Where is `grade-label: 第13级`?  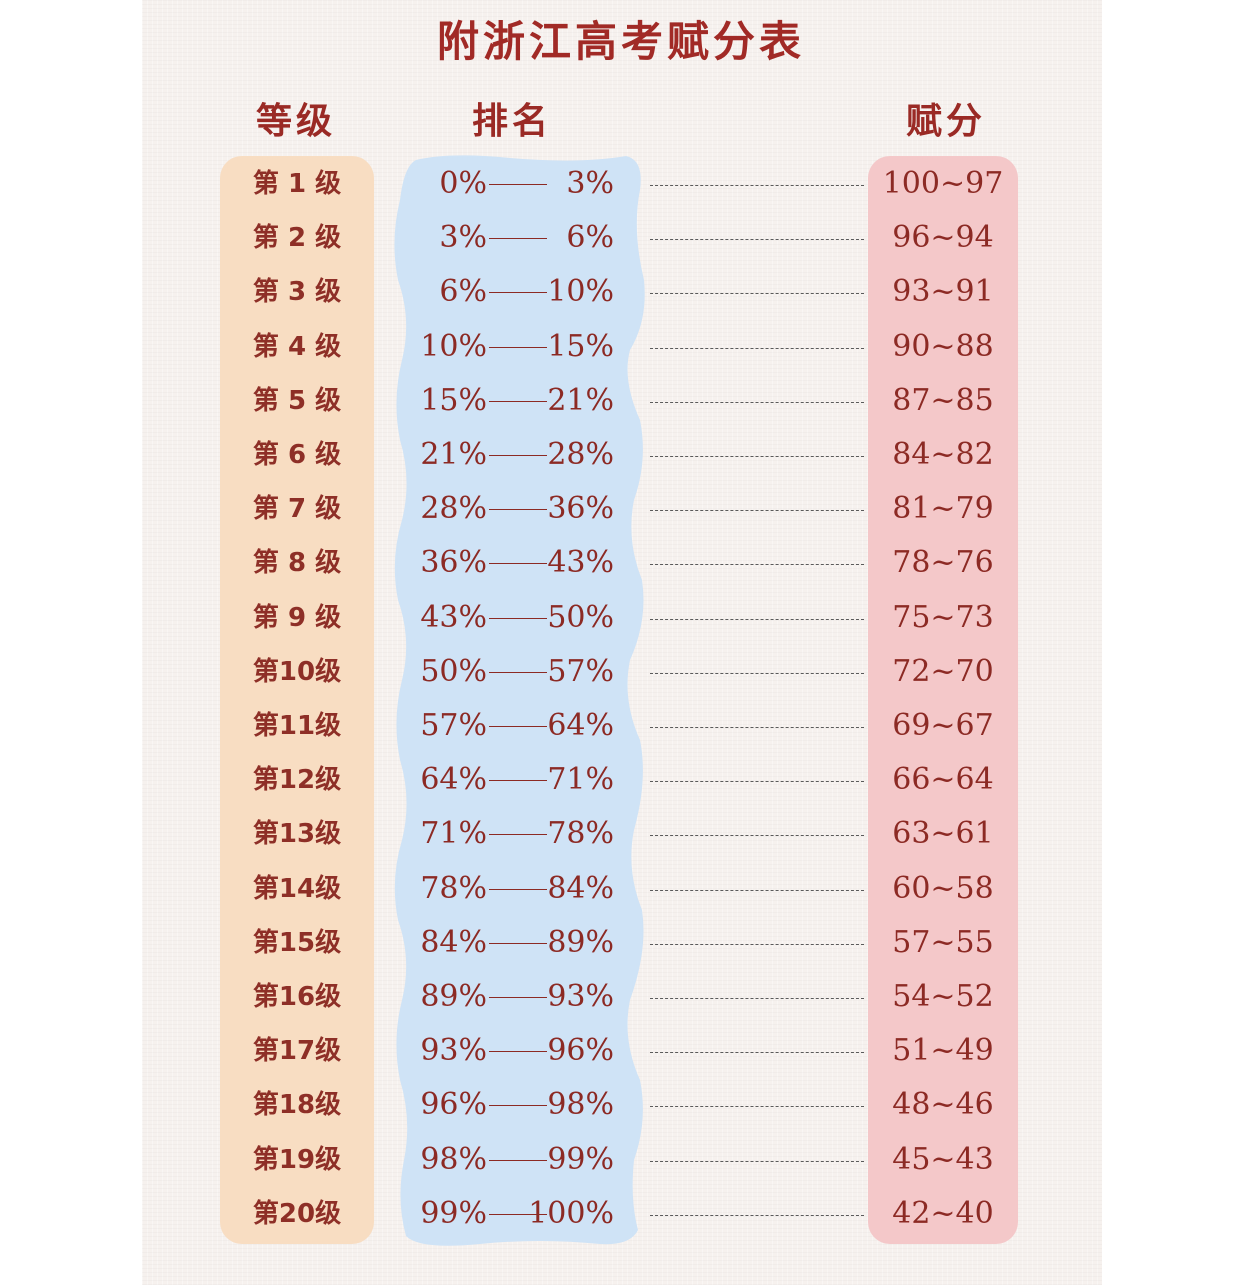
grade-label: 第13级 is located at coordinates (297, 834).